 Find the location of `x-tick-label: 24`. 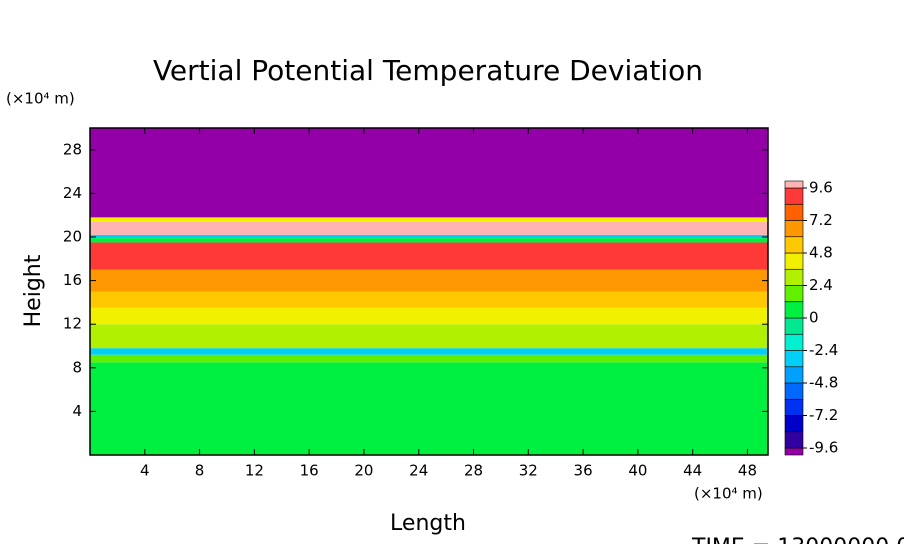

x-tick-label: 24 is located at coordinates (418, 471).